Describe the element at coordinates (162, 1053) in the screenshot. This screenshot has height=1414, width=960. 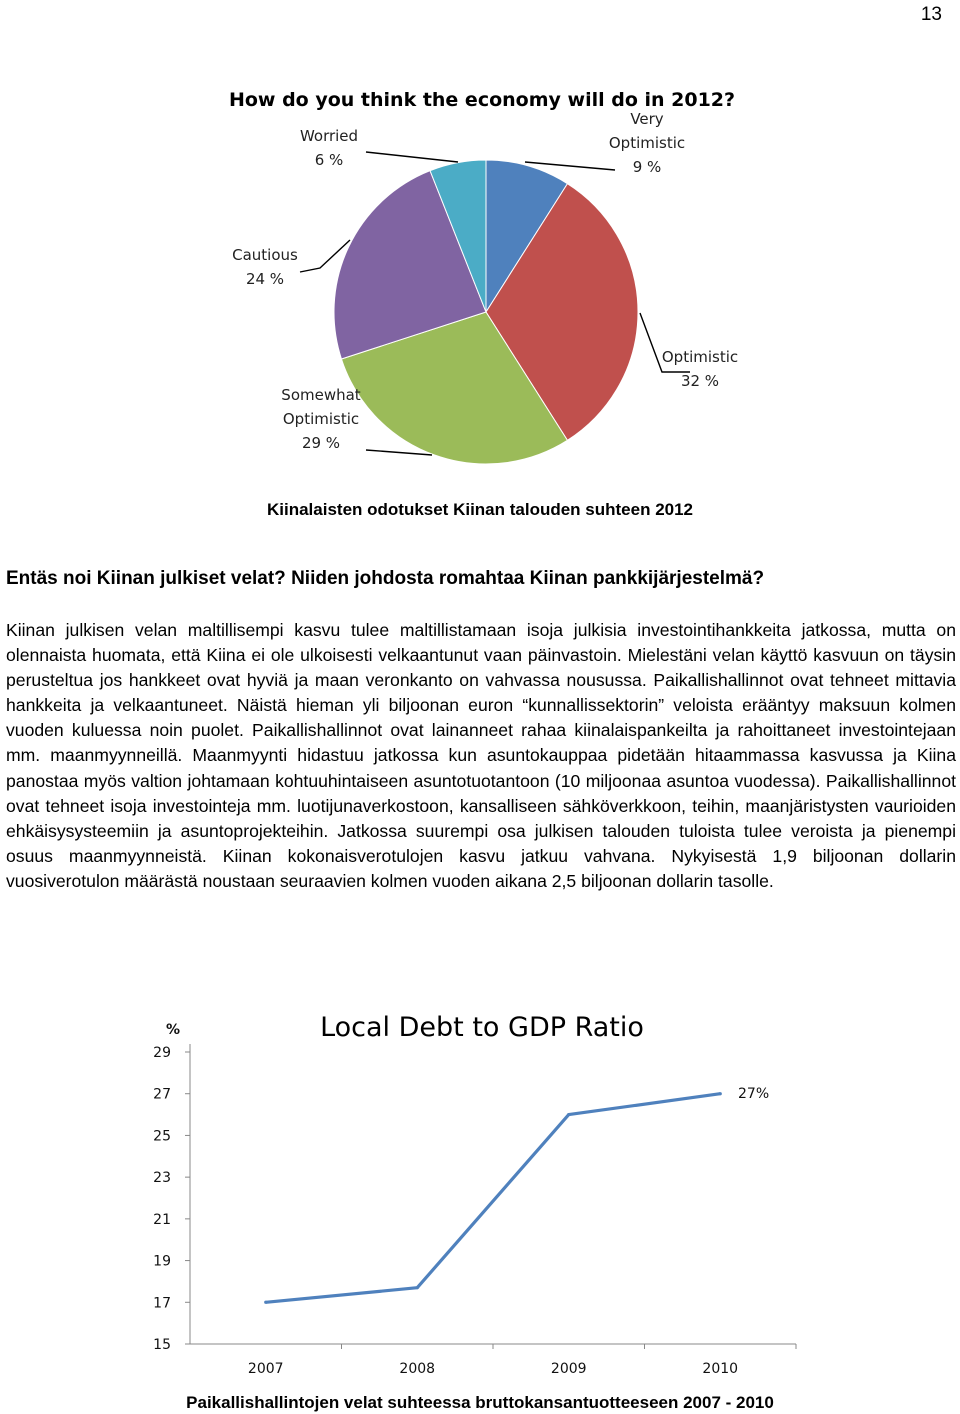
I see `y-tick-label: 29` at that location.